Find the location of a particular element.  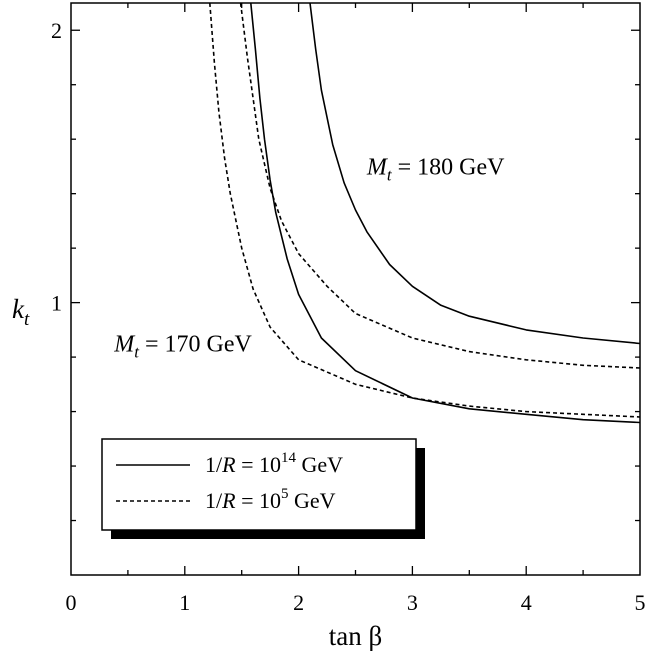

annotation-mt170: Mt = 170 GeV is located at coordinates (182, 347).